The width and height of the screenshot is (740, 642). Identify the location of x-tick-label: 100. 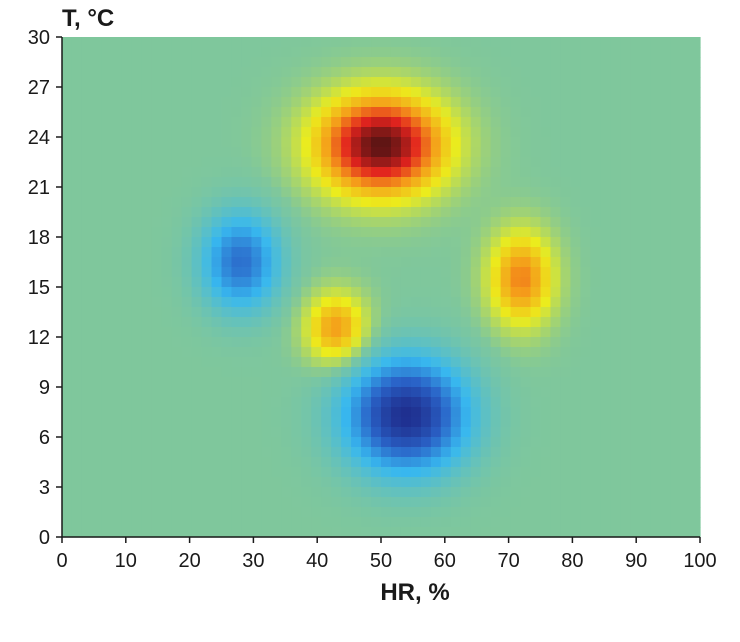
(699, 561).